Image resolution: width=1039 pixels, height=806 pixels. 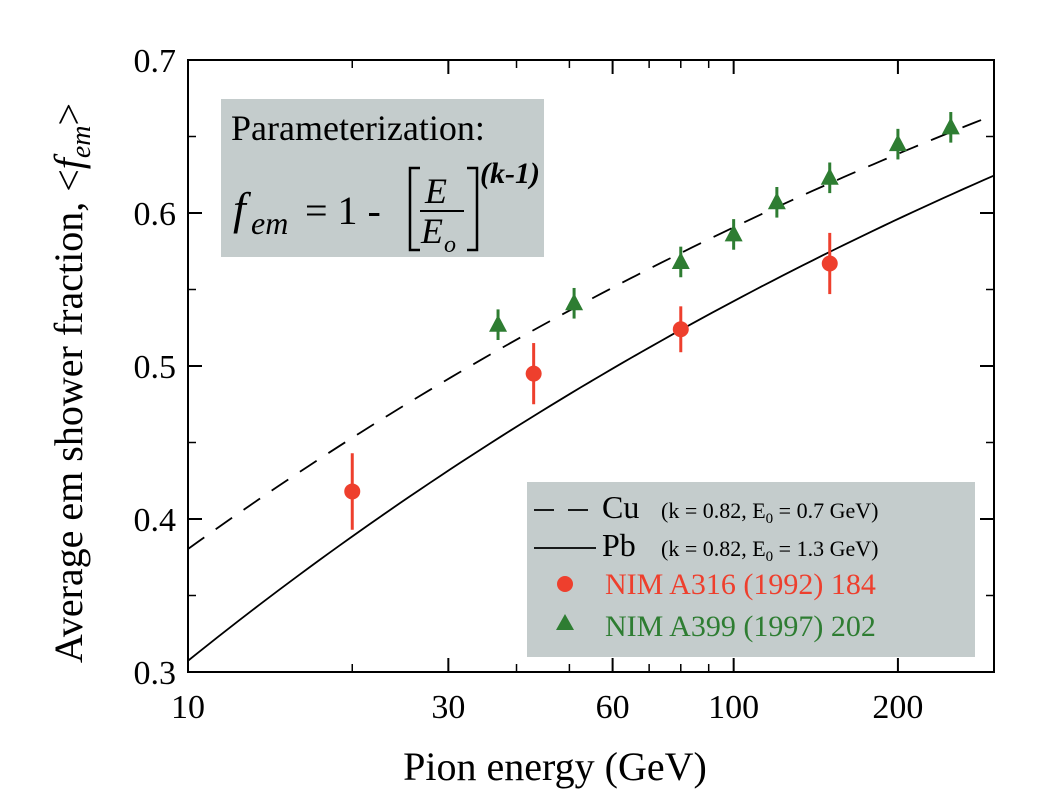 I want to click on parameterization-equals: = 1 -, so click(x=343, y=210).